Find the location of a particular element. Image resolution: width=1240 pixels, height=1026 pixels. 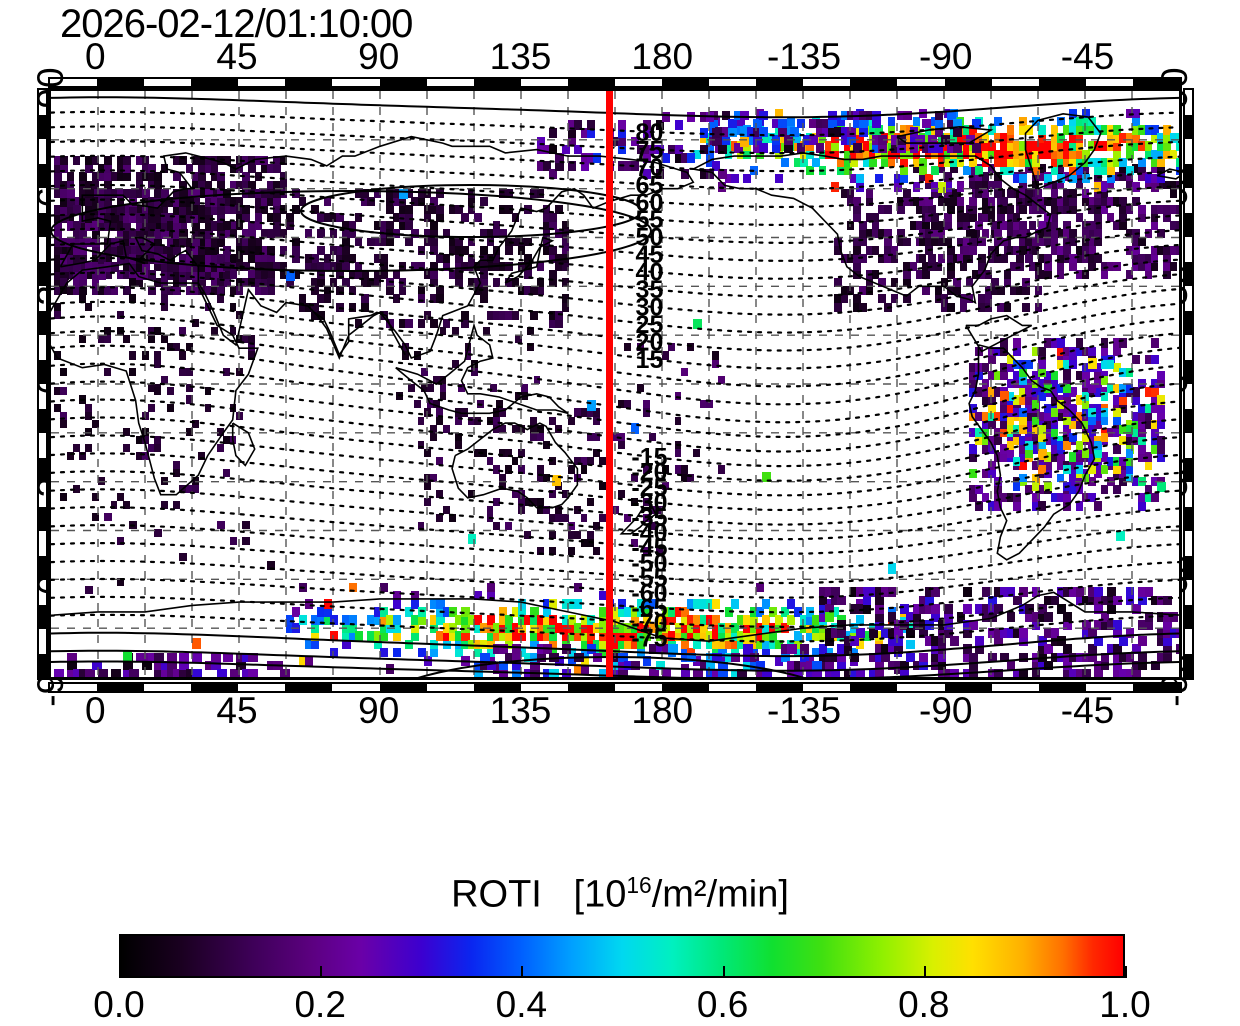

colorbar-tick is located at coordinates (723, 972).